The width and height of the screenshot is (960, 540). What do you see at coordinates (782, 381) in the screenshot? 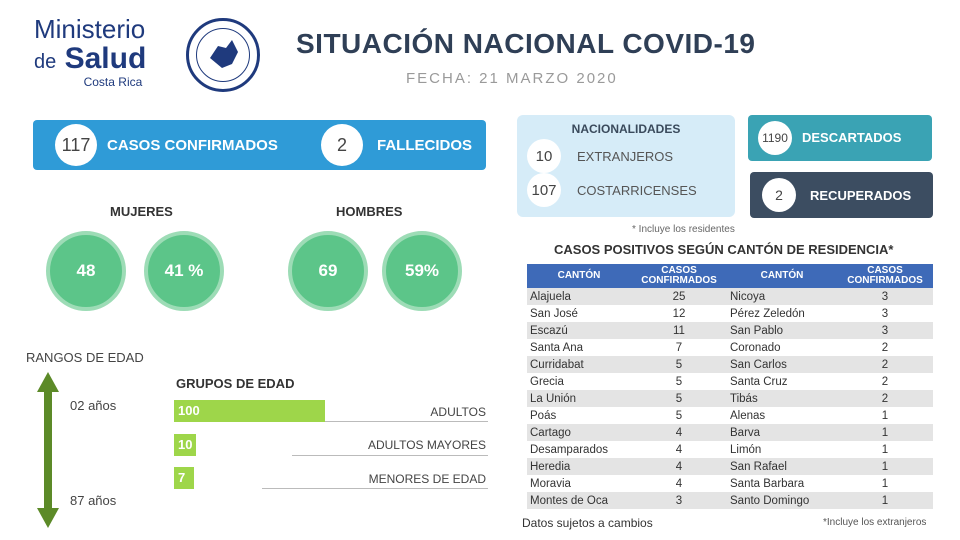
I see `canton-cell: Santa Cruz` at bounding box center [782, 381].